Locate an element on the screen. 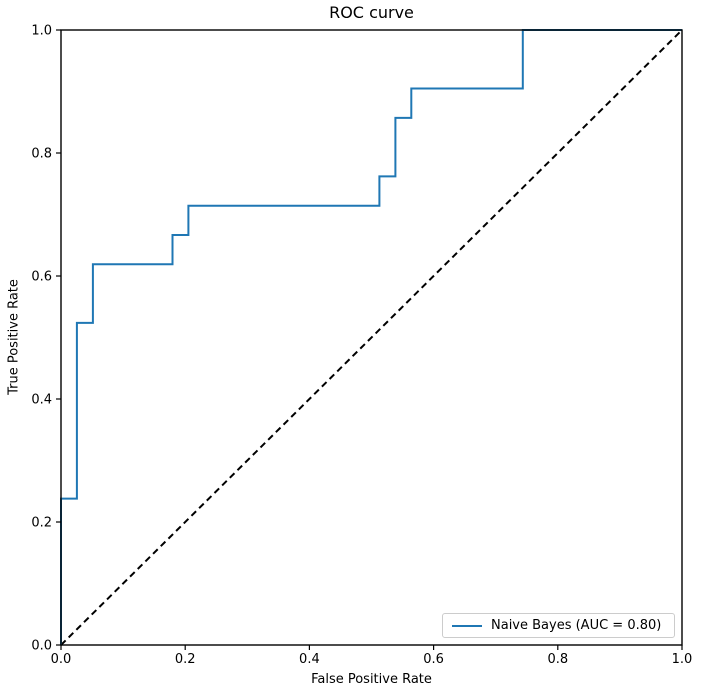 The height and width of the screenshot is (699, 702). y-tick-label: 0.8 is located at coordinates (41, 154).